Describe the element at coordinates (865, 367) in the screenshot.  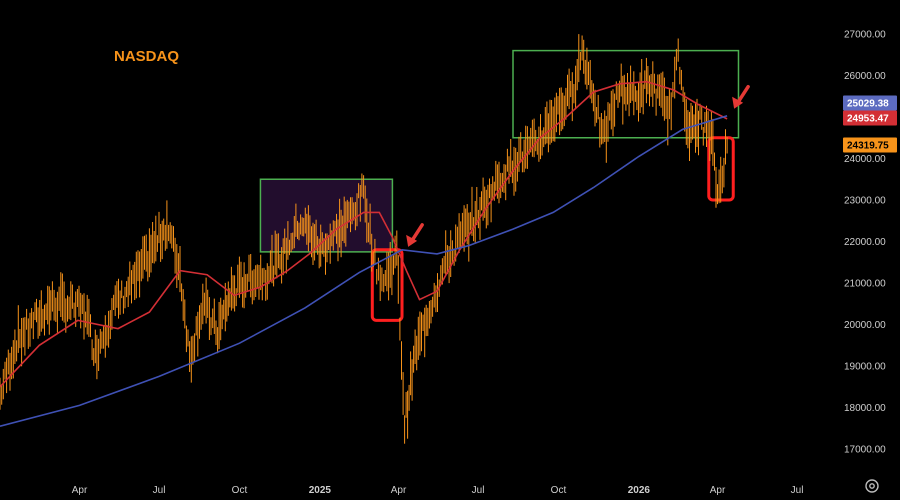
I see `y-tick-label: 19000.00` at that location.